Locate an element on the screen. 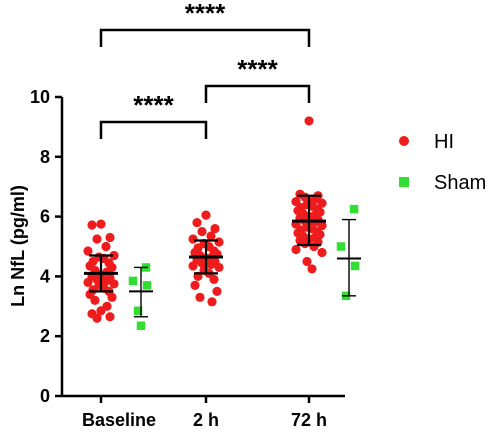 The width and height of the screenshot is (500, 436). y-tick-label: 4 is located at coordinates (45, 276).